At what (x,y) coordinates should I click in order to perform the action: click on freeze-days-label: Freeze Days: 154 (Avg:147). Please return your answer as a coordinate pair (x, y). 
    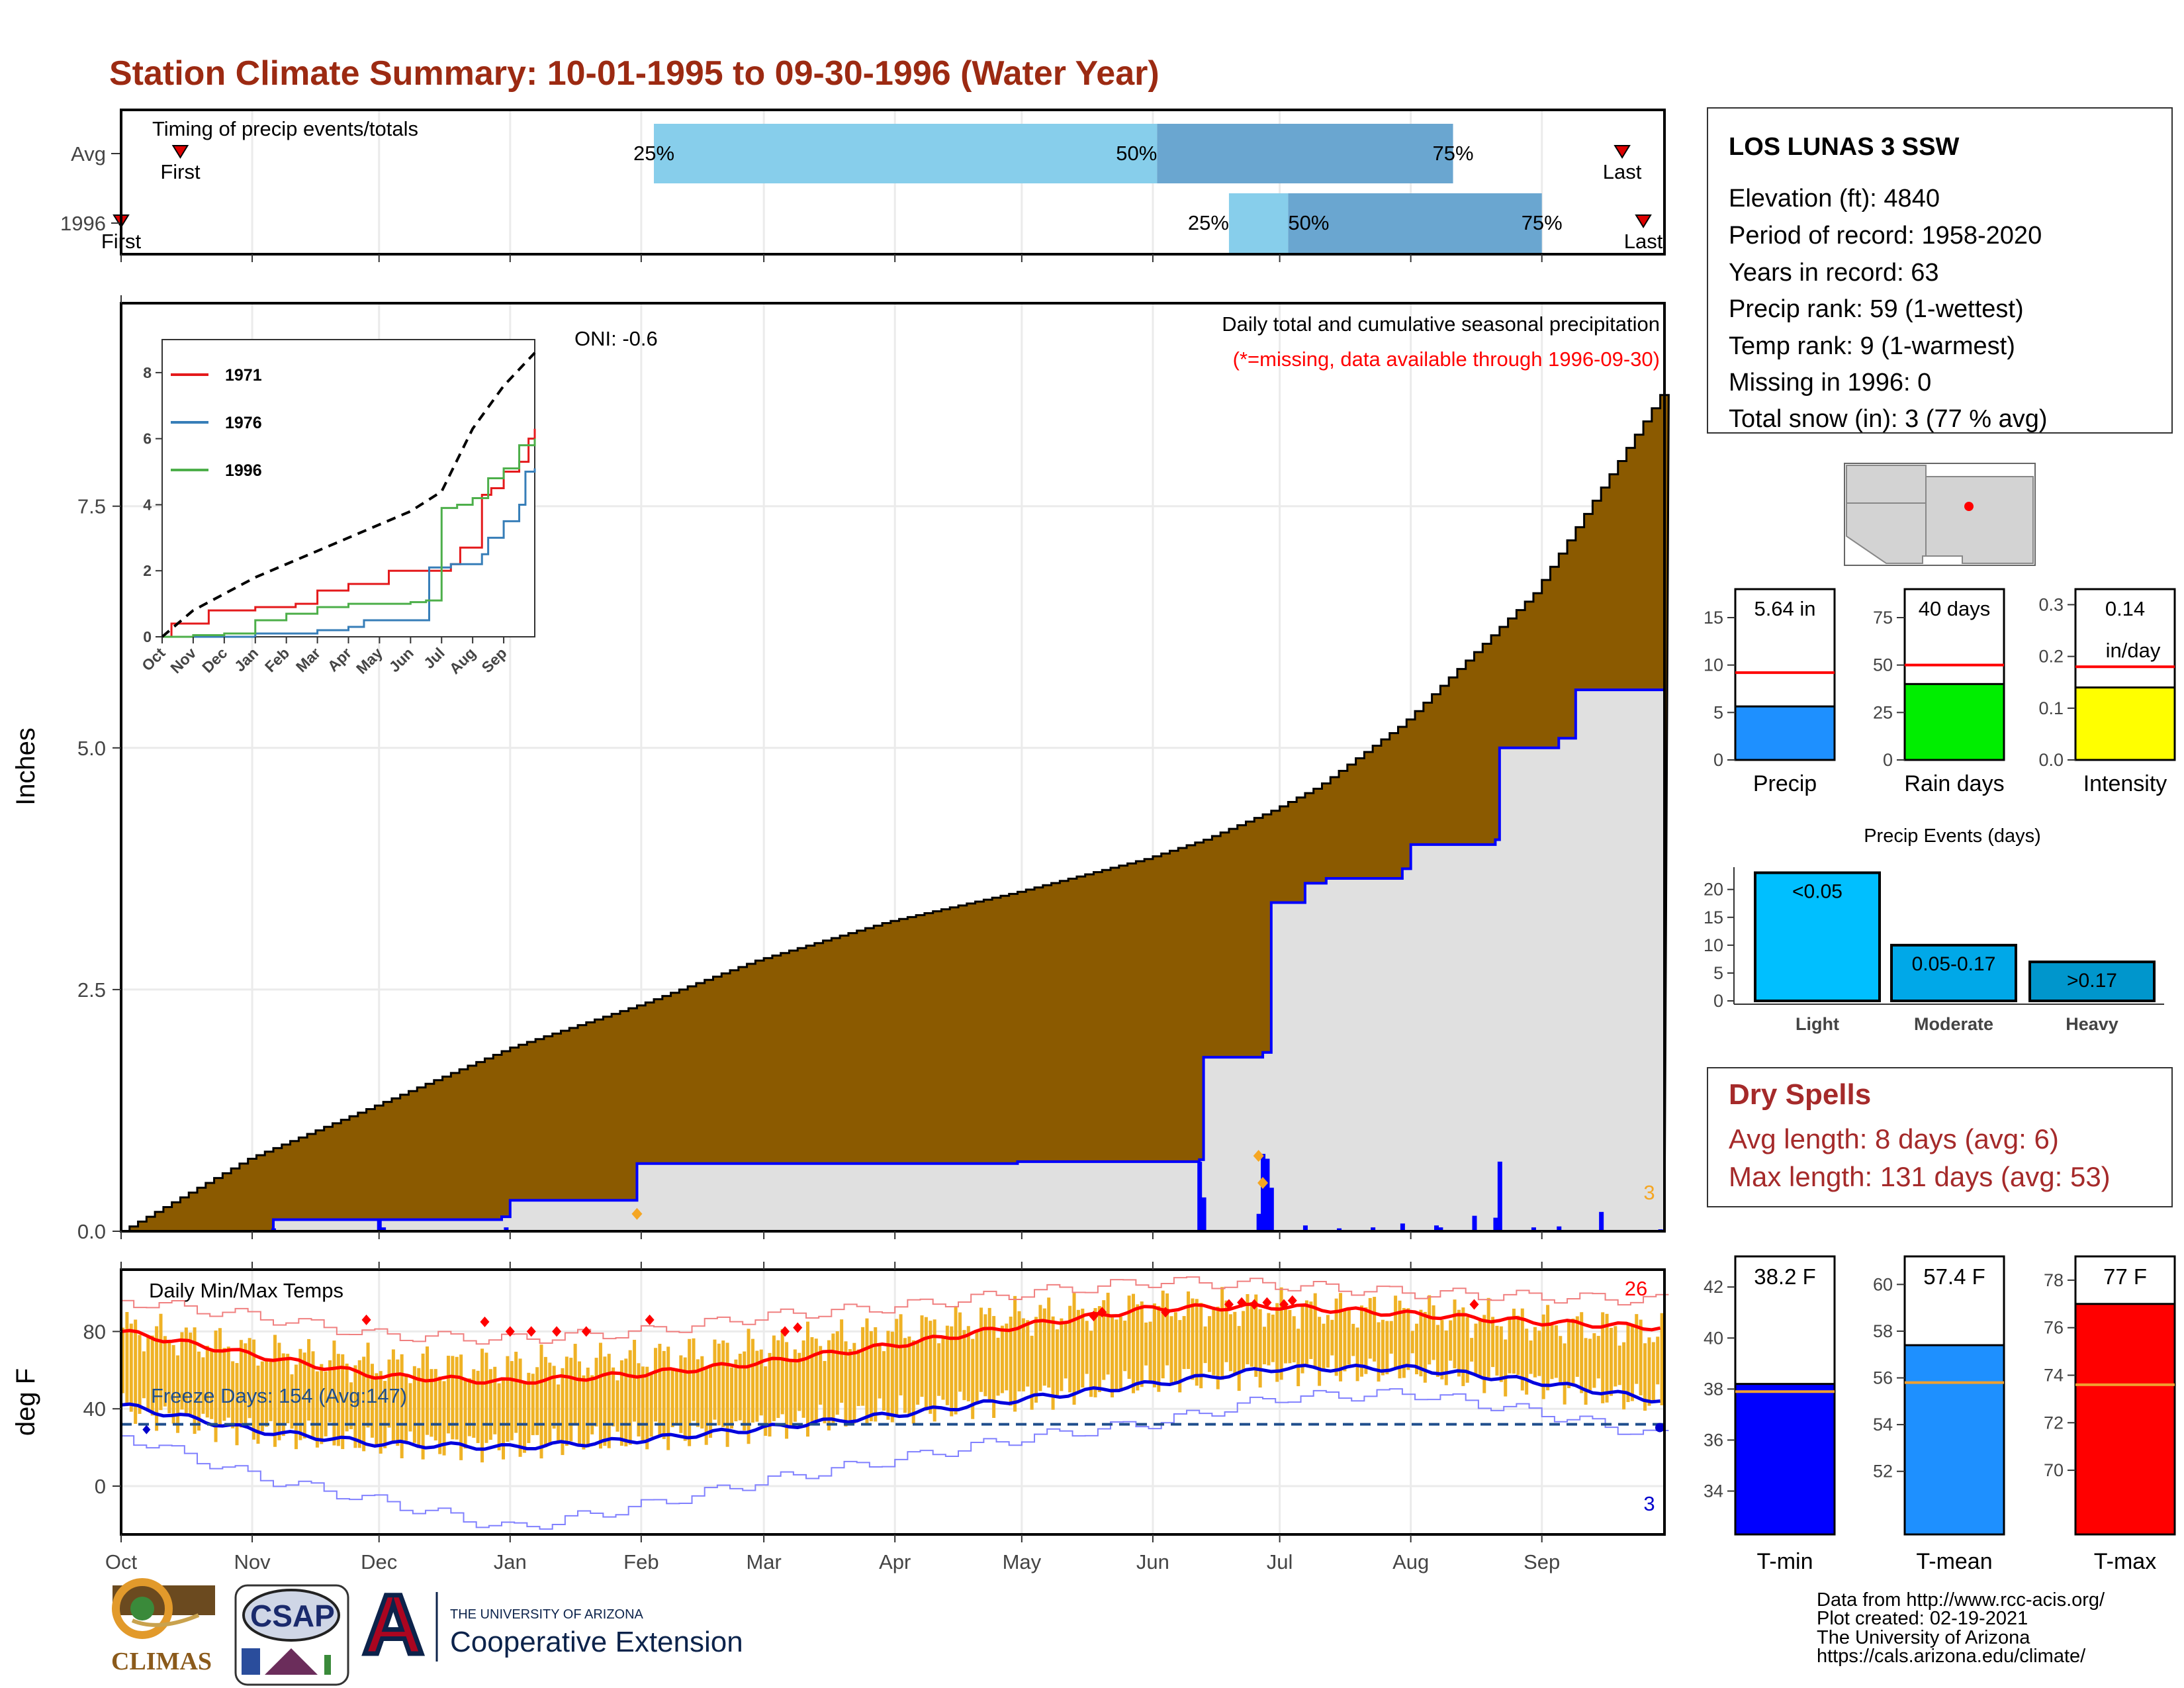
    Looking at the image, I should click on (279, 1395).